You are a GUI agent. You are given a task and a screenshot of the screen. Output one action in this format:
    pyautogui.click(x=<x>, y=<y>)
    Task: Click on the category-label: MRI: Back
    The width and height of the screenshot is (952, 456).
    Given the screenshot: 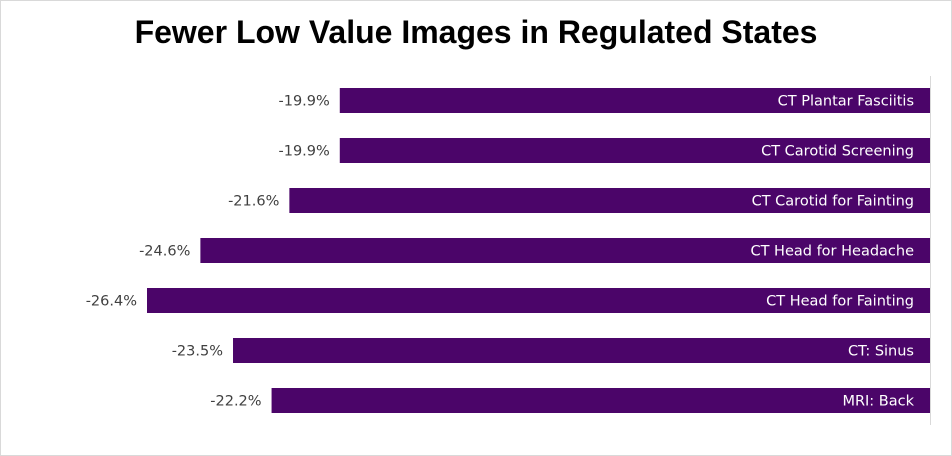 What is the action you would take?
    pyautogui.click(x=878, y=402)
    